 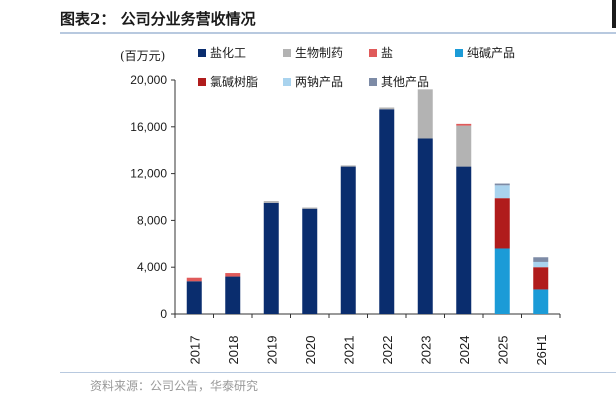 I want to click on y-tick-label: 4,000, so click(x=152, y=267).